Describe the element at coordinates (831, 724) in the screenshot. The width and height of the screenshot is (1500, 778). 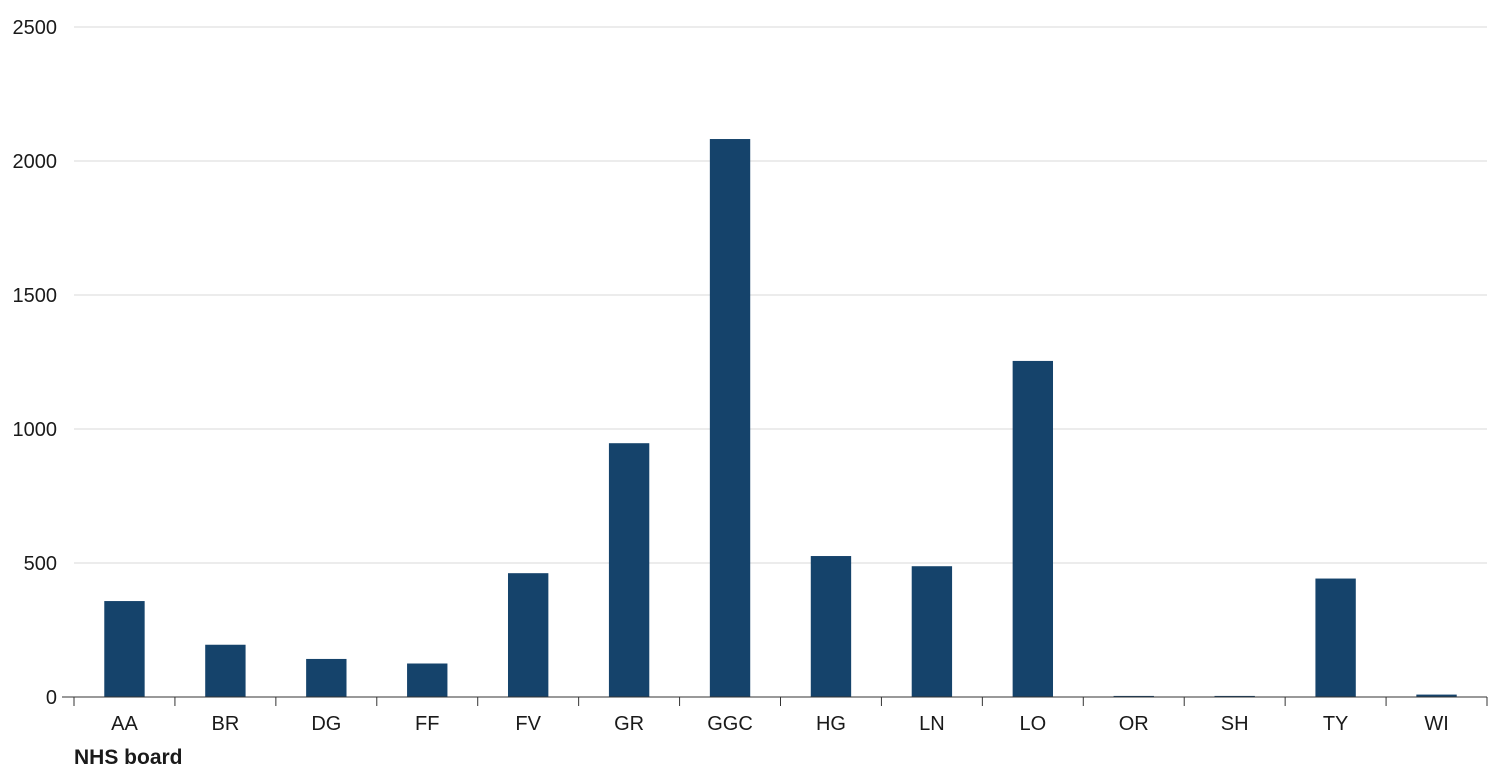
I see `x-tick-label-hg: HG` at that location.